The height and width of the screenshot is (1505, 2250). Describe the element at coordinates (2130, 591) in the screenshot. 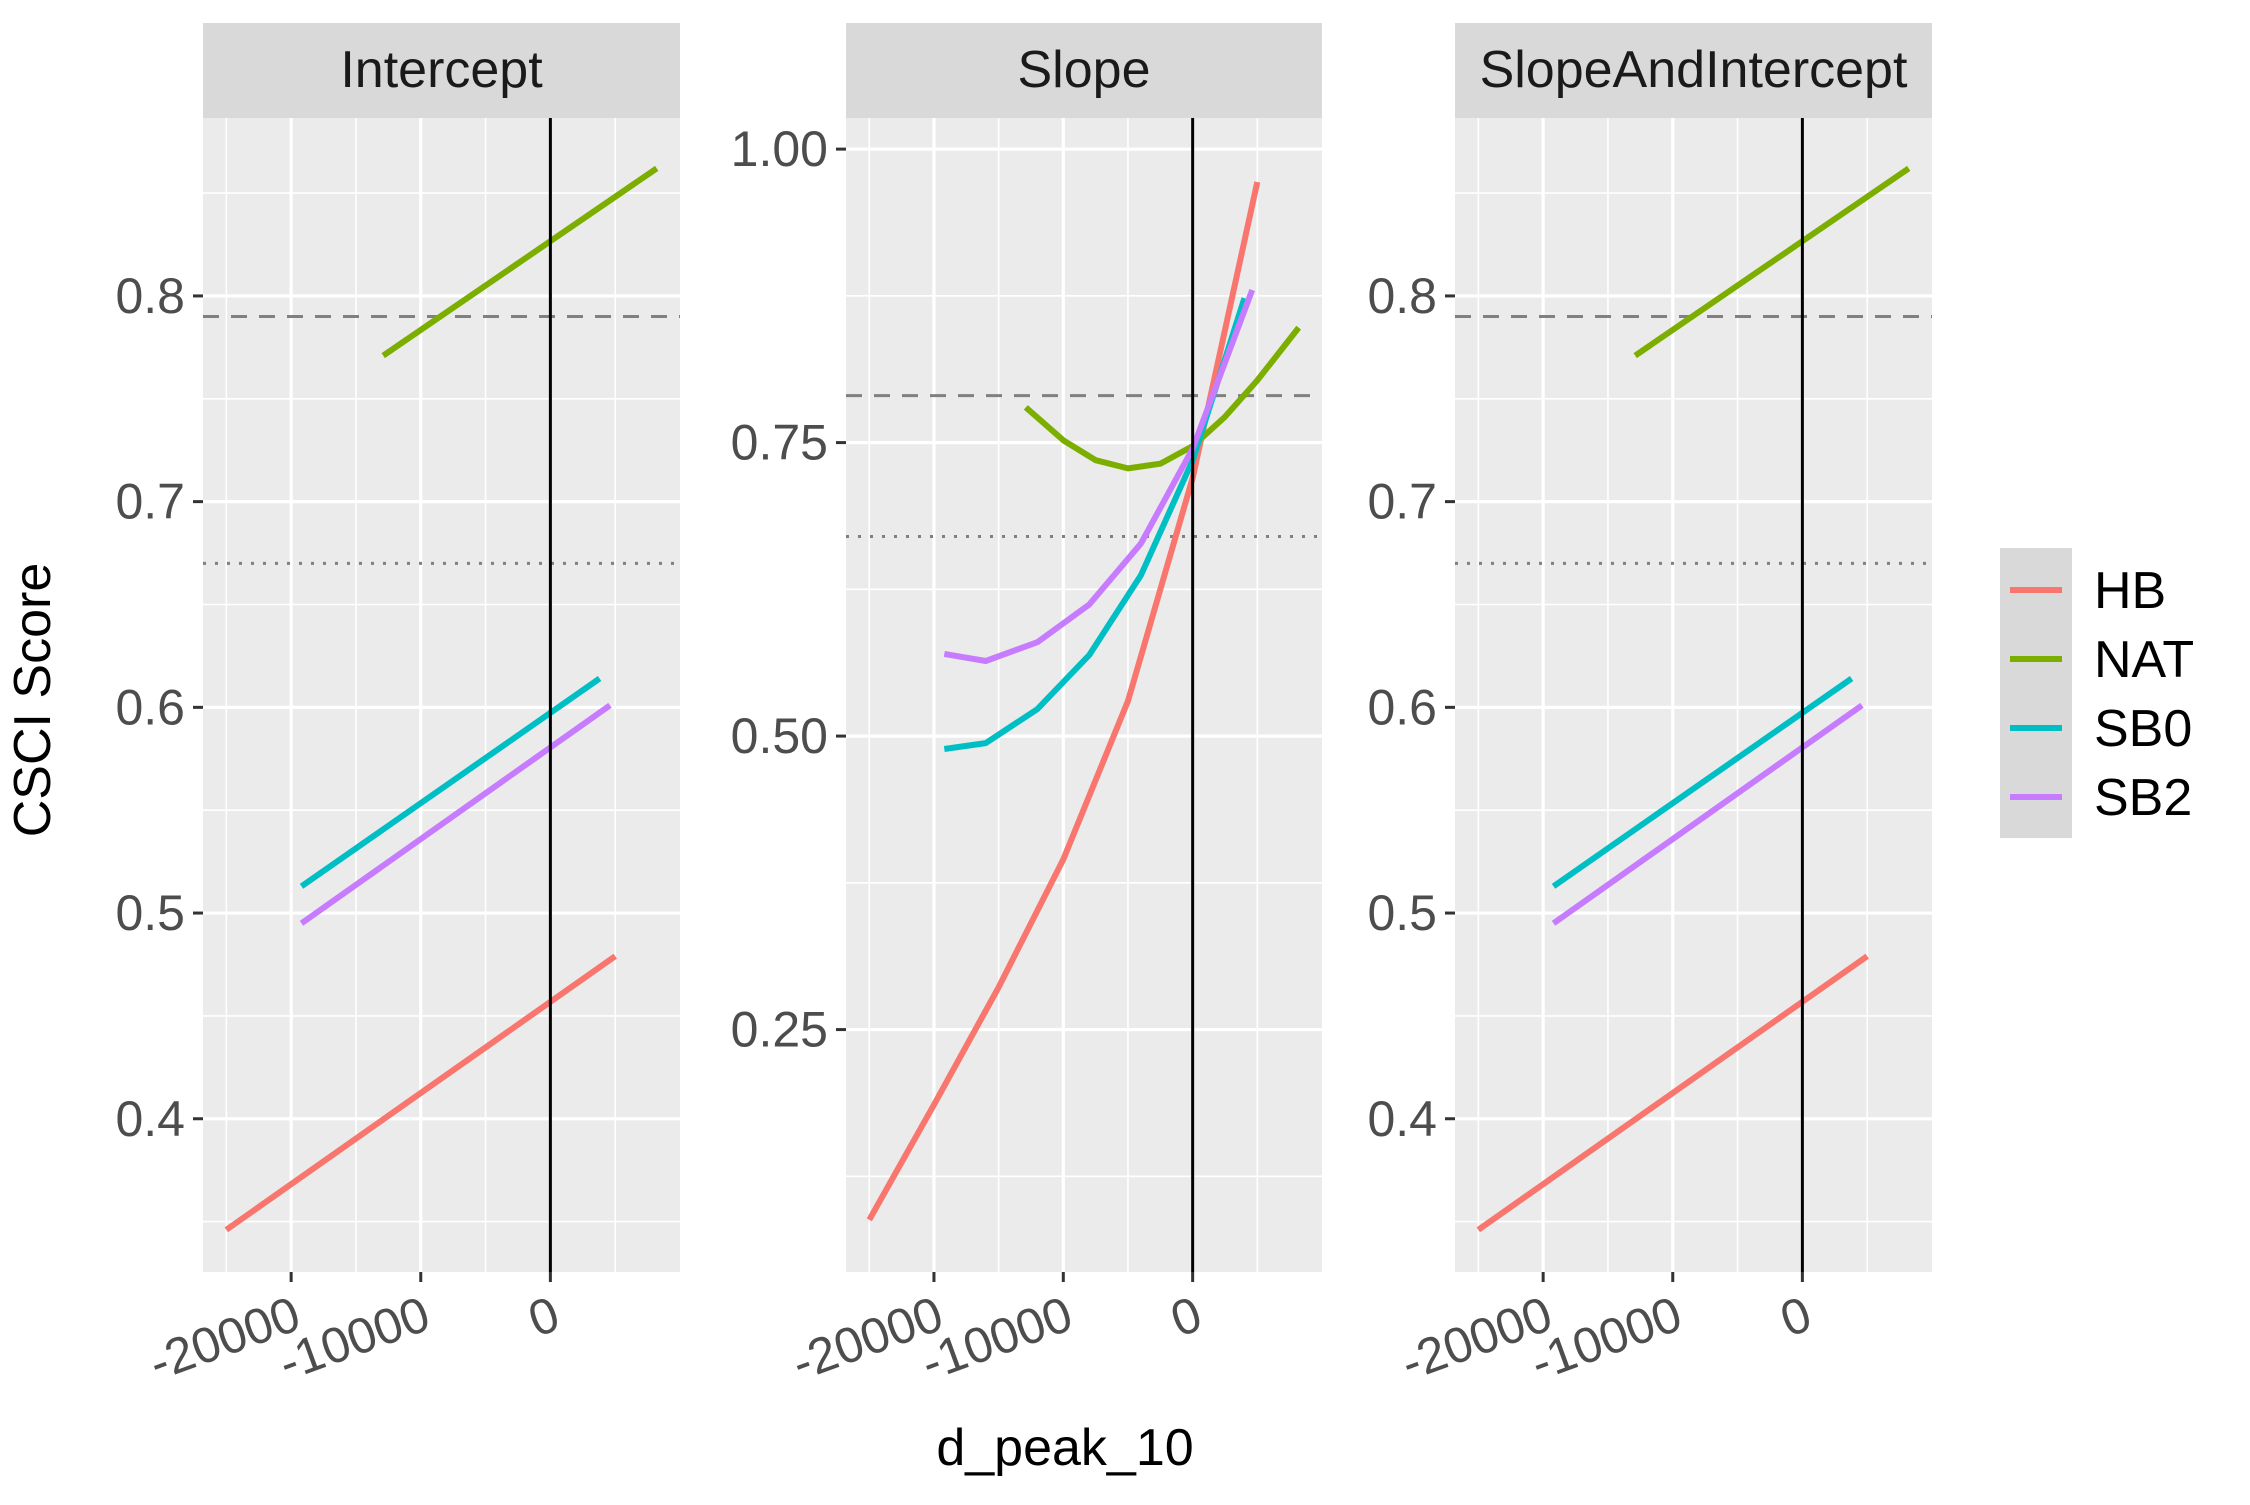

I see `legend-label: HB` at that location.